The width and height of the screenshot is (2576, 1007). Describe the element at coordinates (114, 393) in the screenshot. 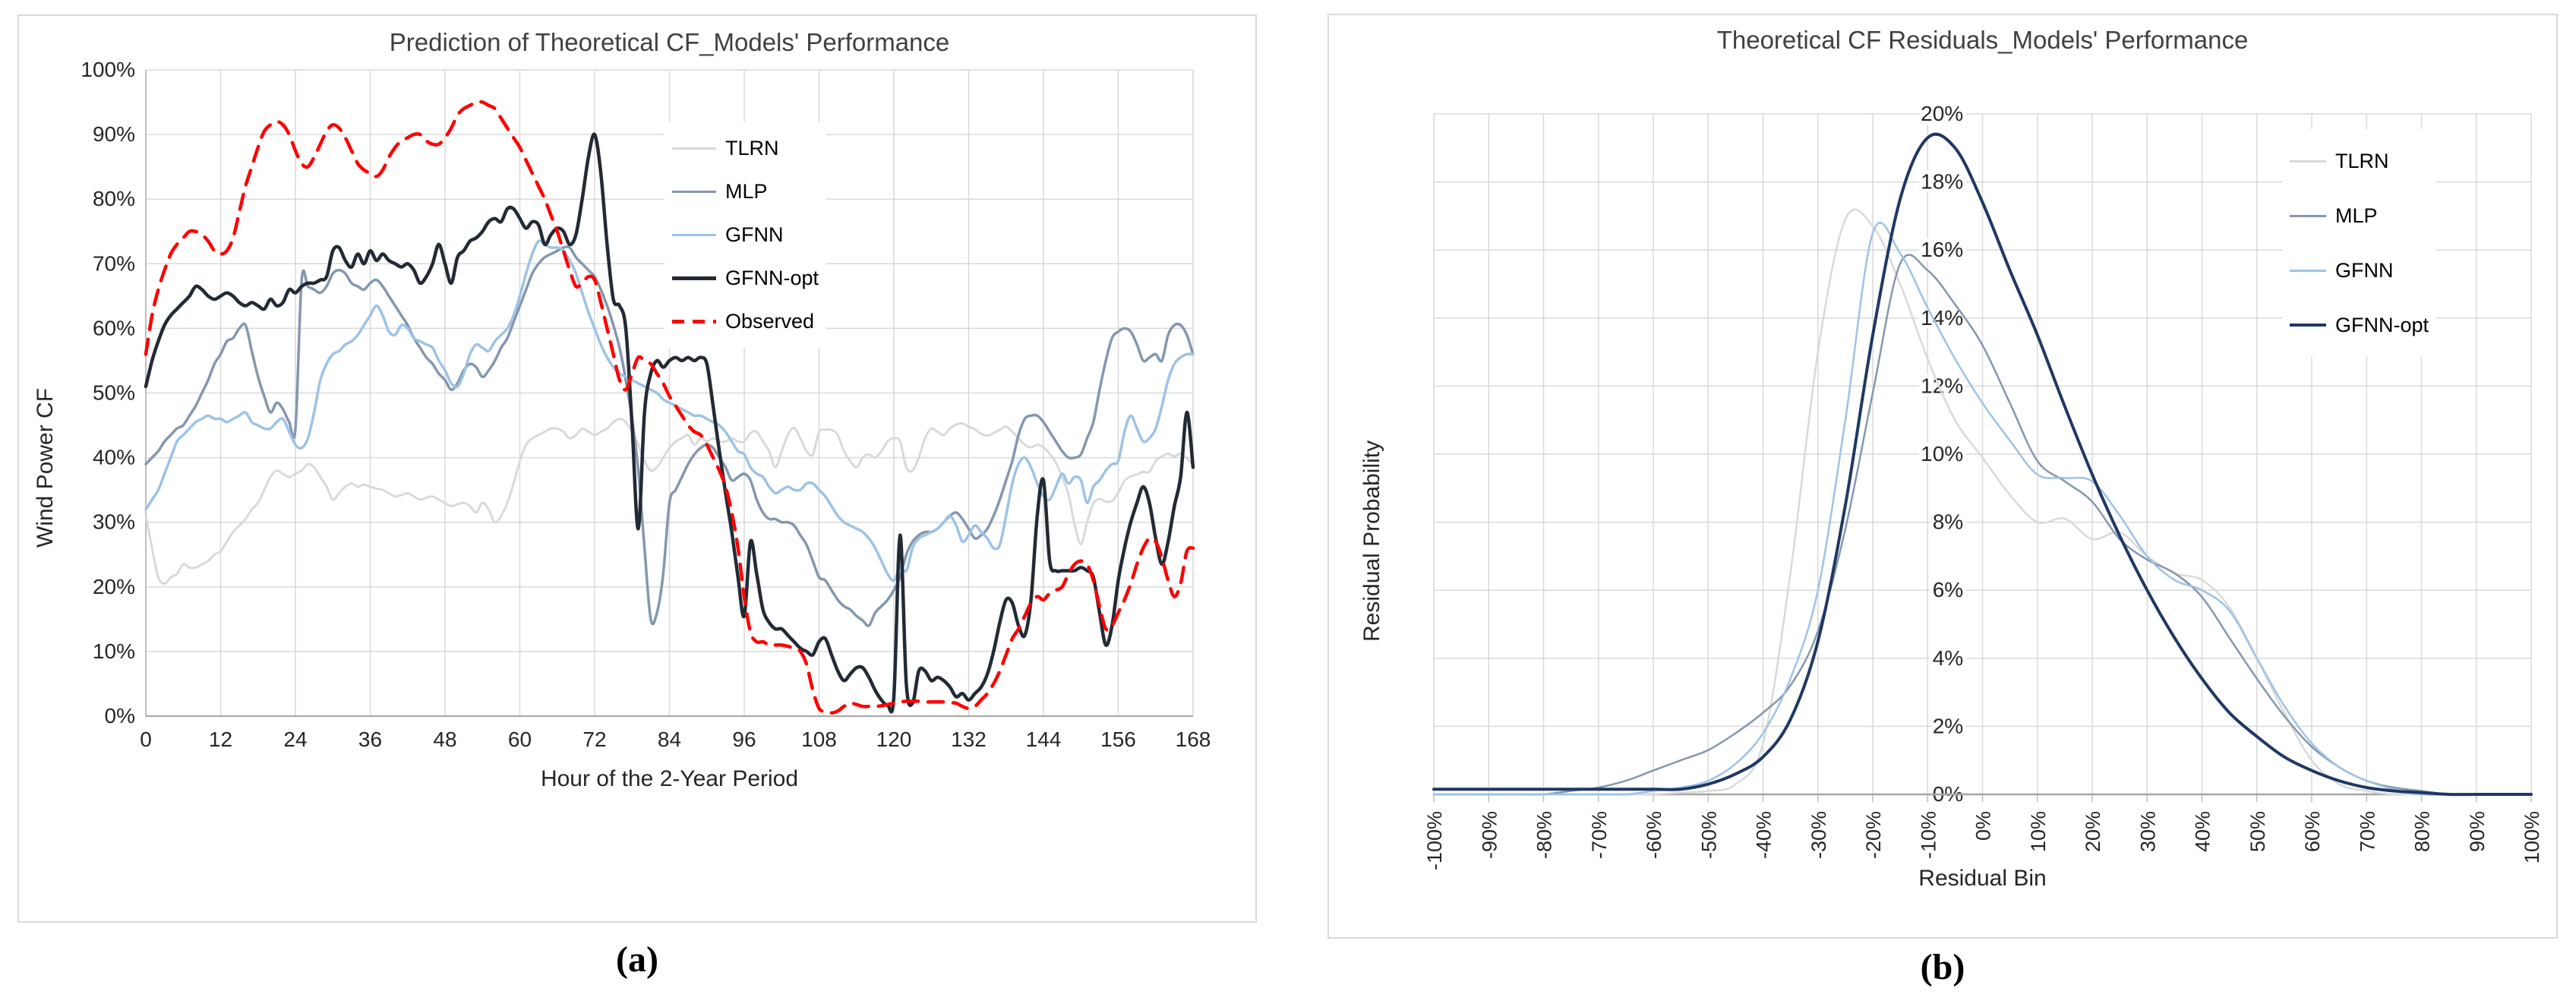

I see `y-tick-label: 50%` at that location.